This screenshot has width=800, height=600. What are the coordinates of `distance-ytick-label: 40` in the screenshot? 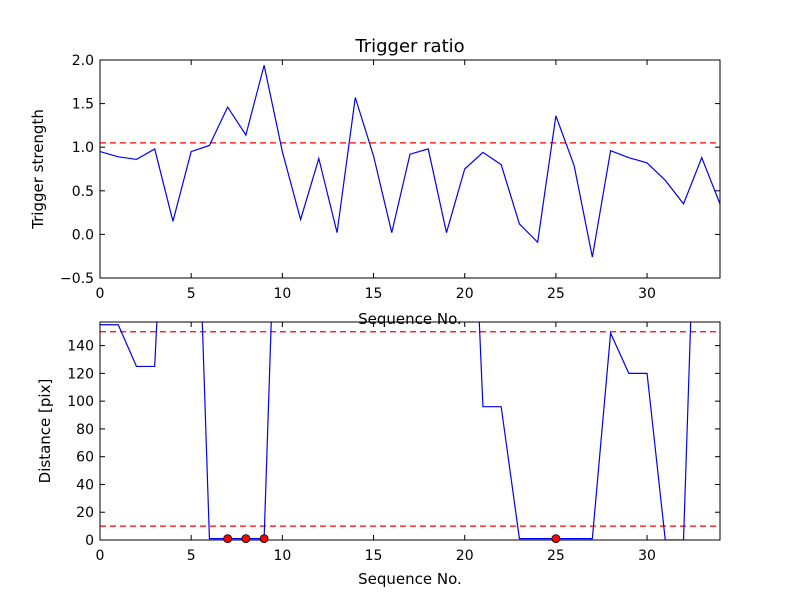 It's located at (85, 485).